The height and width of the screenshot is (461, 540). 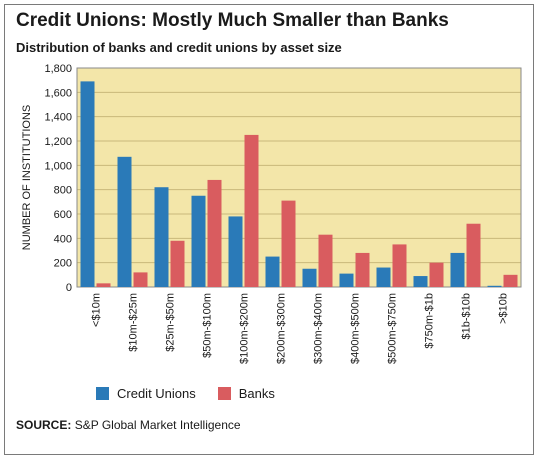 I want to click on y-tick-label: 1,800, so click(x=58, y=69).